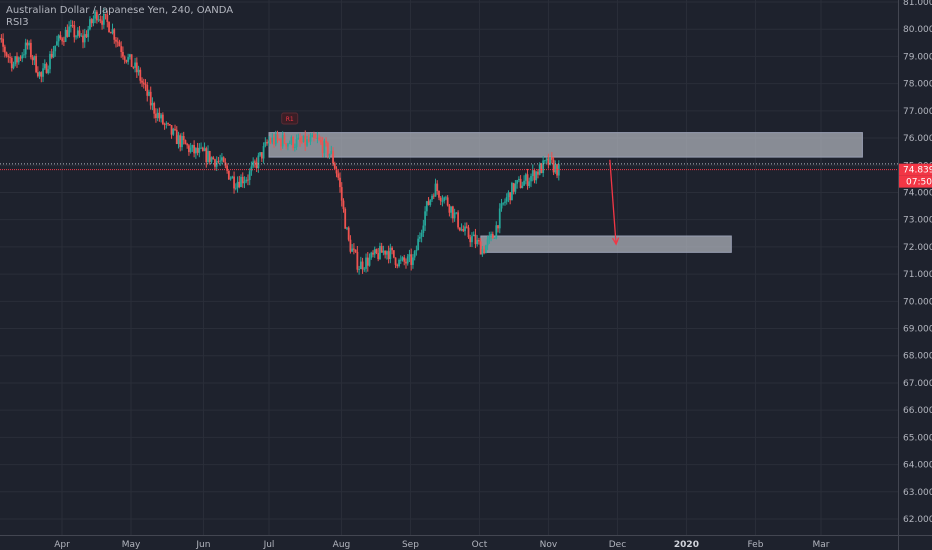 The width and height of the screenshot is (932, 550). What do you see at coordinates (917, 302) in the screenshot?
I see `price-tick-label: 70.000` at bounding box center [917, 302].